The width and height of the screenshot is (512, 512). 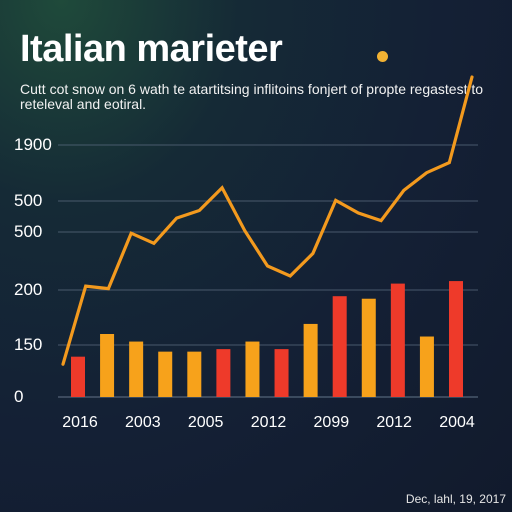 I want to click on y-tick-label: 200, so click(x=28, y=289).